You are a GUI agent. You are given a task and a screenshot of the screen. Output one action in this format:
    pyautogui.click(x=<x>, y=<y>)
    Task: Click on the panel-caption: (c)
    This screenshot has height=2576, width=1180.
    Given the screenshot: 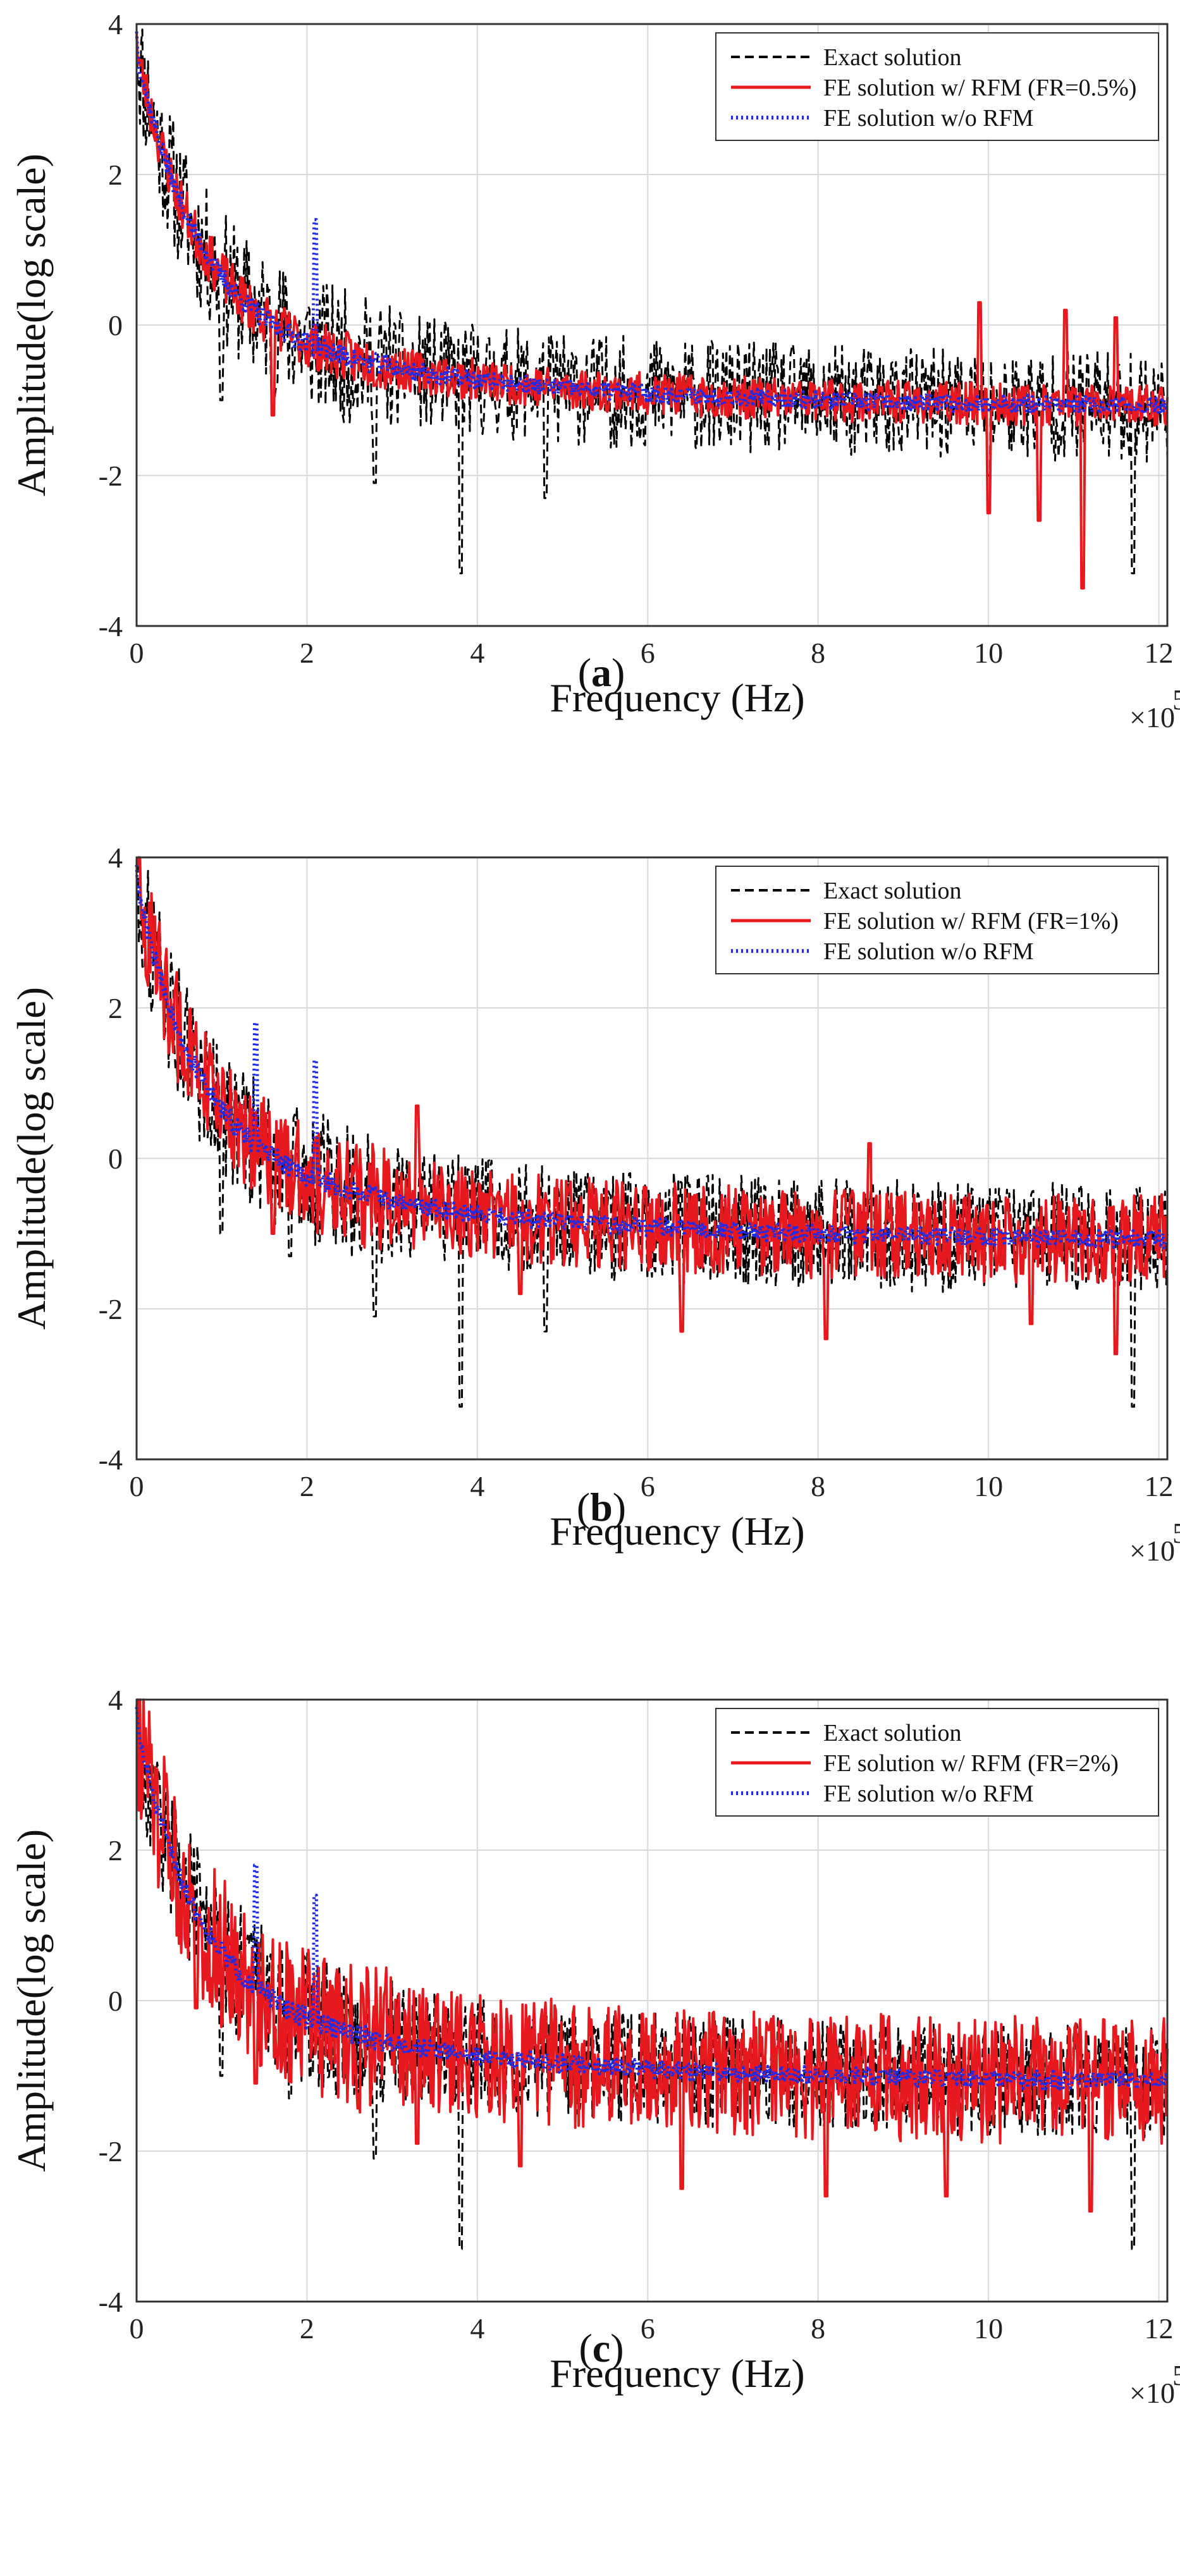 What is the action you would take?
    pyautogui.click(x=601, y=2348)
    